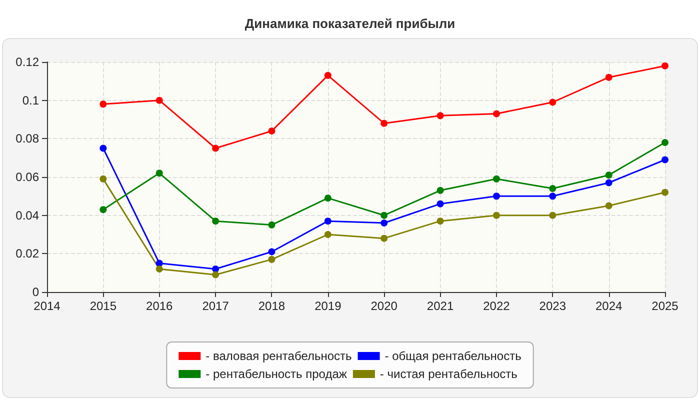 This screenshot has width=700, height=400. Describe the element at coordinates (665, 306) in the screenshot. I see `x-tick-label: 2025` at that location.